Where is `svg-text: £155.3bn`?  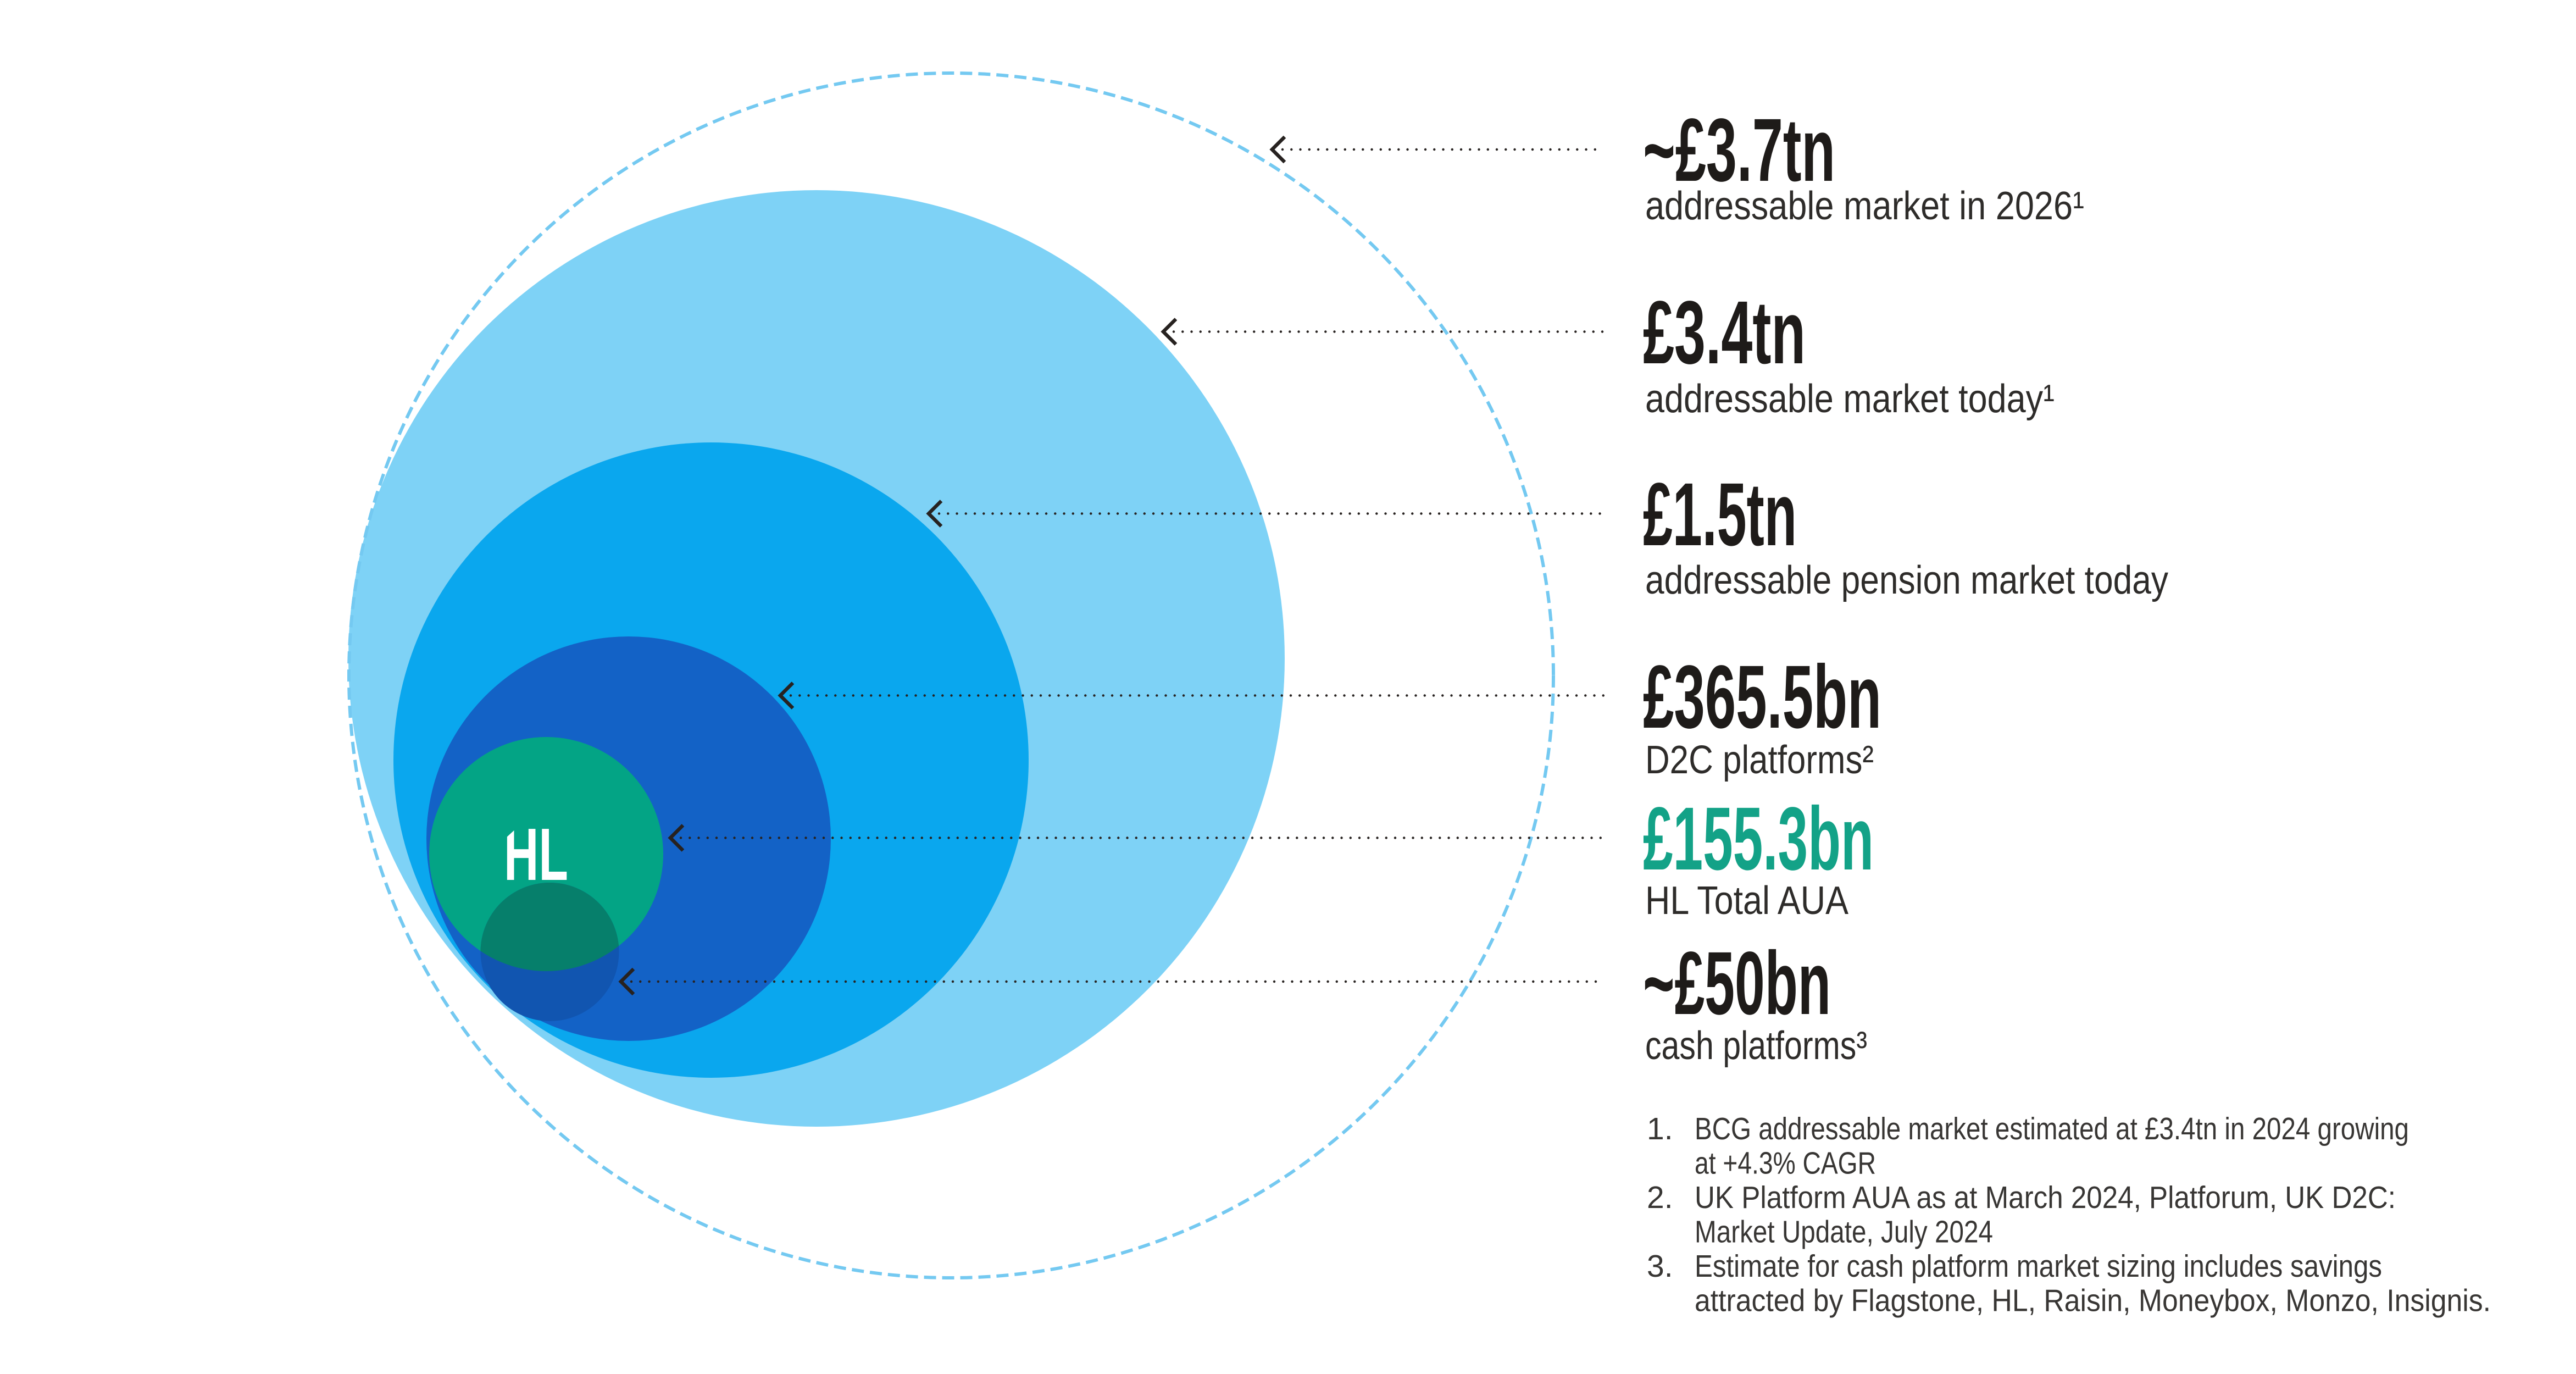
svg-text: £155.3bn is located at coordinates (1758, 838).